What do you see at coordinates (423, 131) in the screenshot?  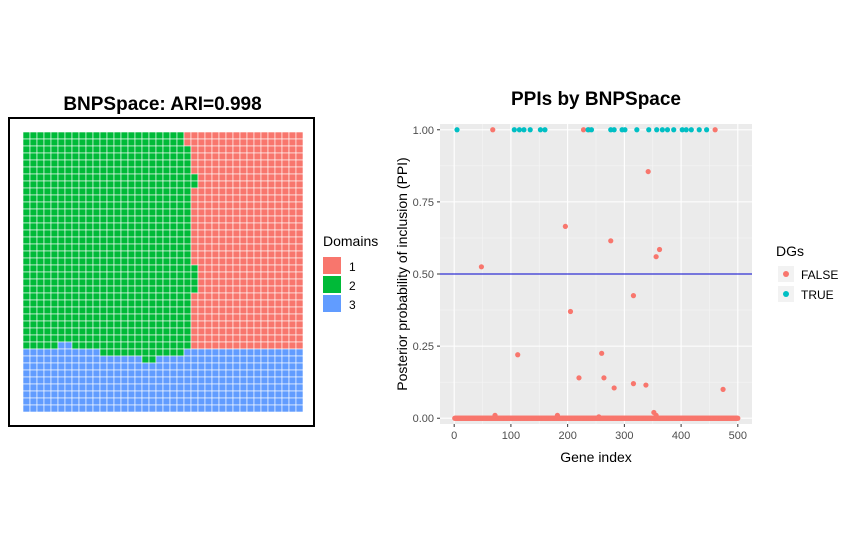 I see `y-tick-label: 1.00` at bounding box center [423, 131].